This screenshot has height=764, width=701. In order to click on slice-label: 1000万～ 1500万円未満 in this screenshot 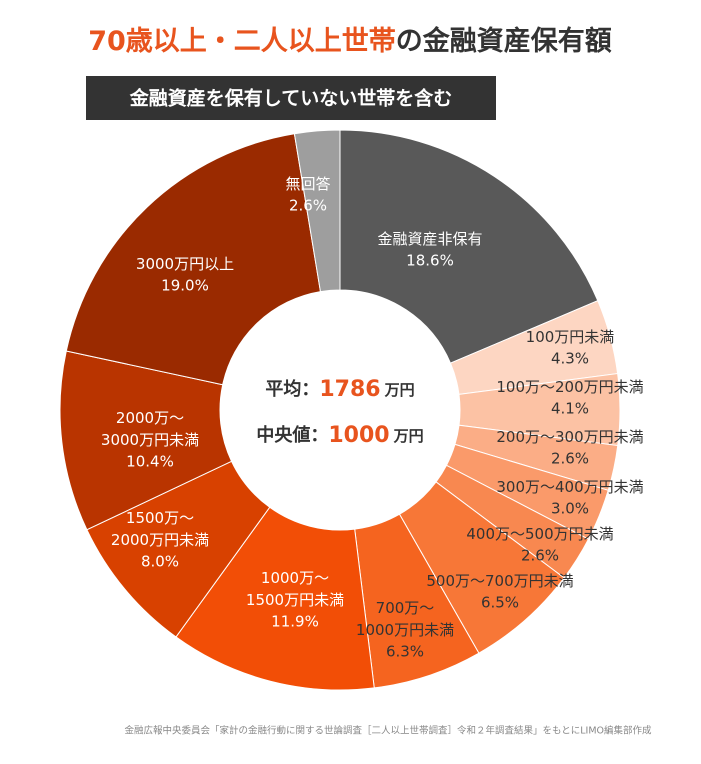, I will do `click(295, 589)`.